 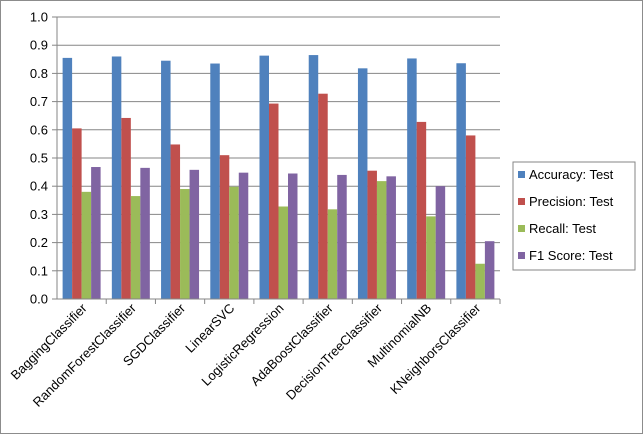 I want to click on y-tick-label: 0.8, so click(x=39, y=73).